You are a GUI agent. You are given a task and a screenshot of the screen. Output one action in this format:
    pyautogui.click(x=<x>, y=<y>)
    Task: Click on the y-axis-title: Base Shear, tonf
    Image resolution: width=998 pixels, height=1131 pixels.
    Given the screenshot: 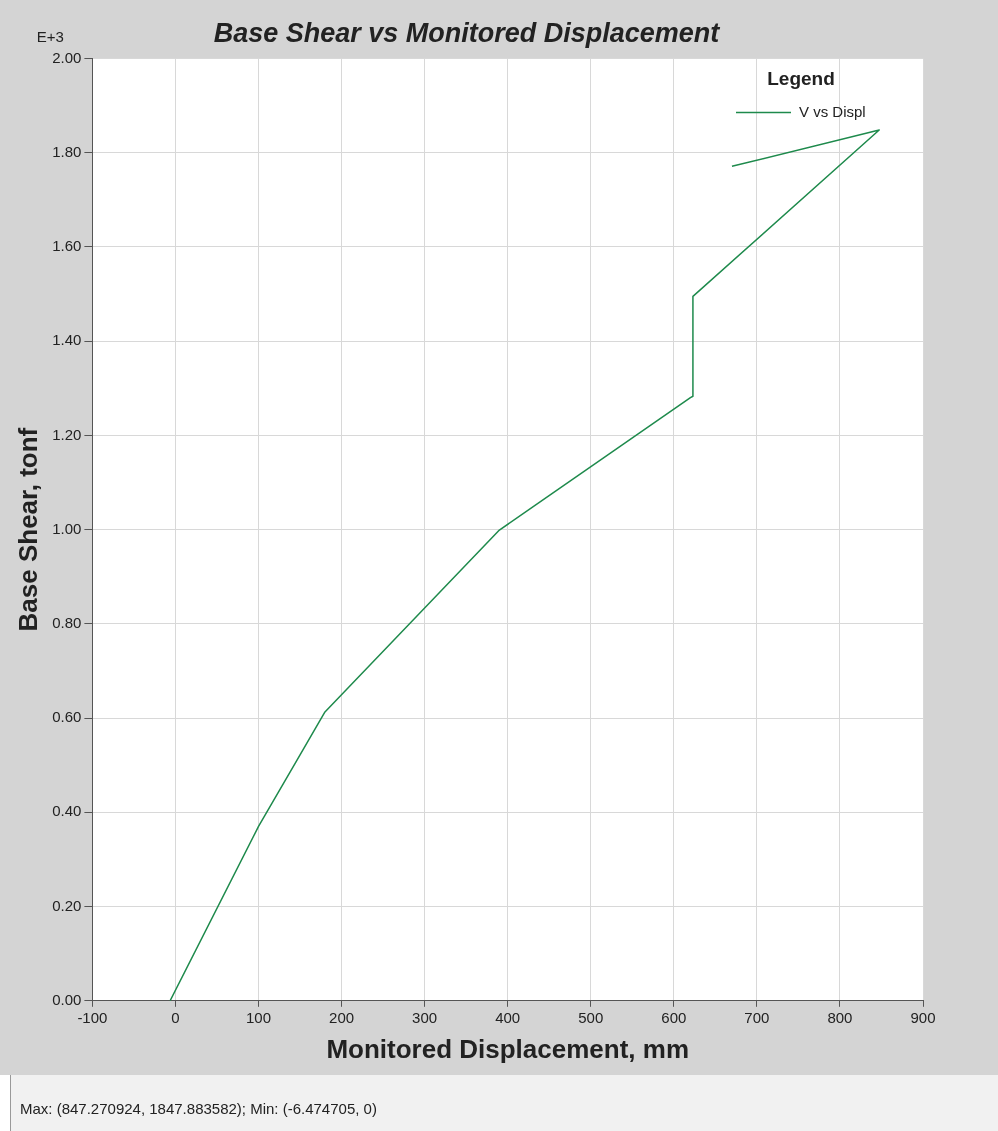 What is the action you would take?
    pyautogui.click(x=27, y=529)
    